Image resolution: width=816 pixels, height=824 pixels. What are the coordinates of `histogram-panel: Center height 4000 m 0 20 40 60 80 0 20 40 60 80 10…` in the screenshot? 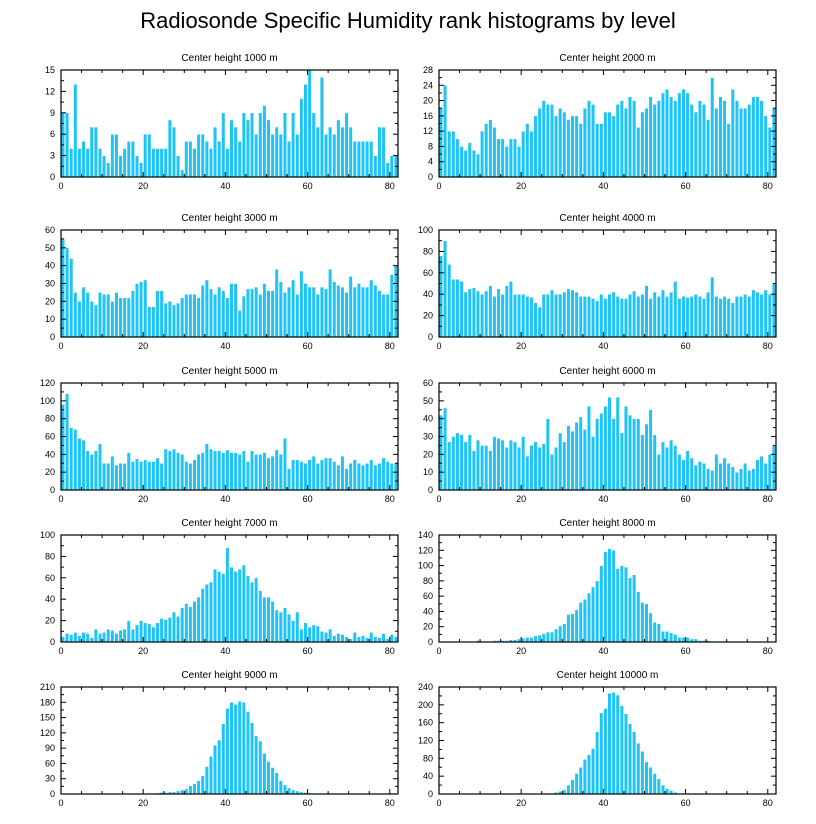 It's located at (597, 282).